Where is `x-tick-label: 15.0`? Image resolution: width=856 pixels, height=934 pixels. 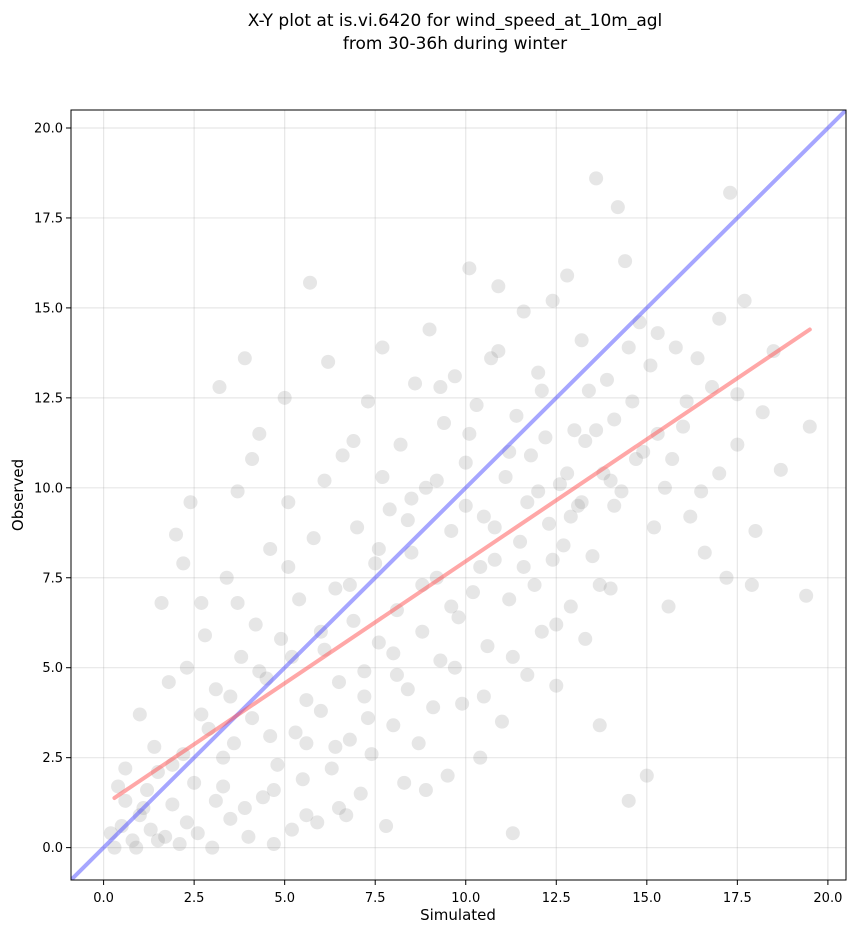
x-tick-label: 15.0 is located at coordinates (646, 898).